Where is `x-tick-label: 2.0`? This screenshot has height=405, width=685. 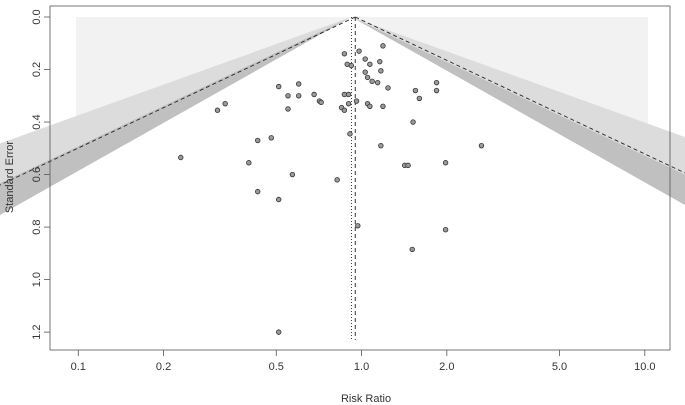 x-tick-label: 2.0 is located at coordinates (446, 367).